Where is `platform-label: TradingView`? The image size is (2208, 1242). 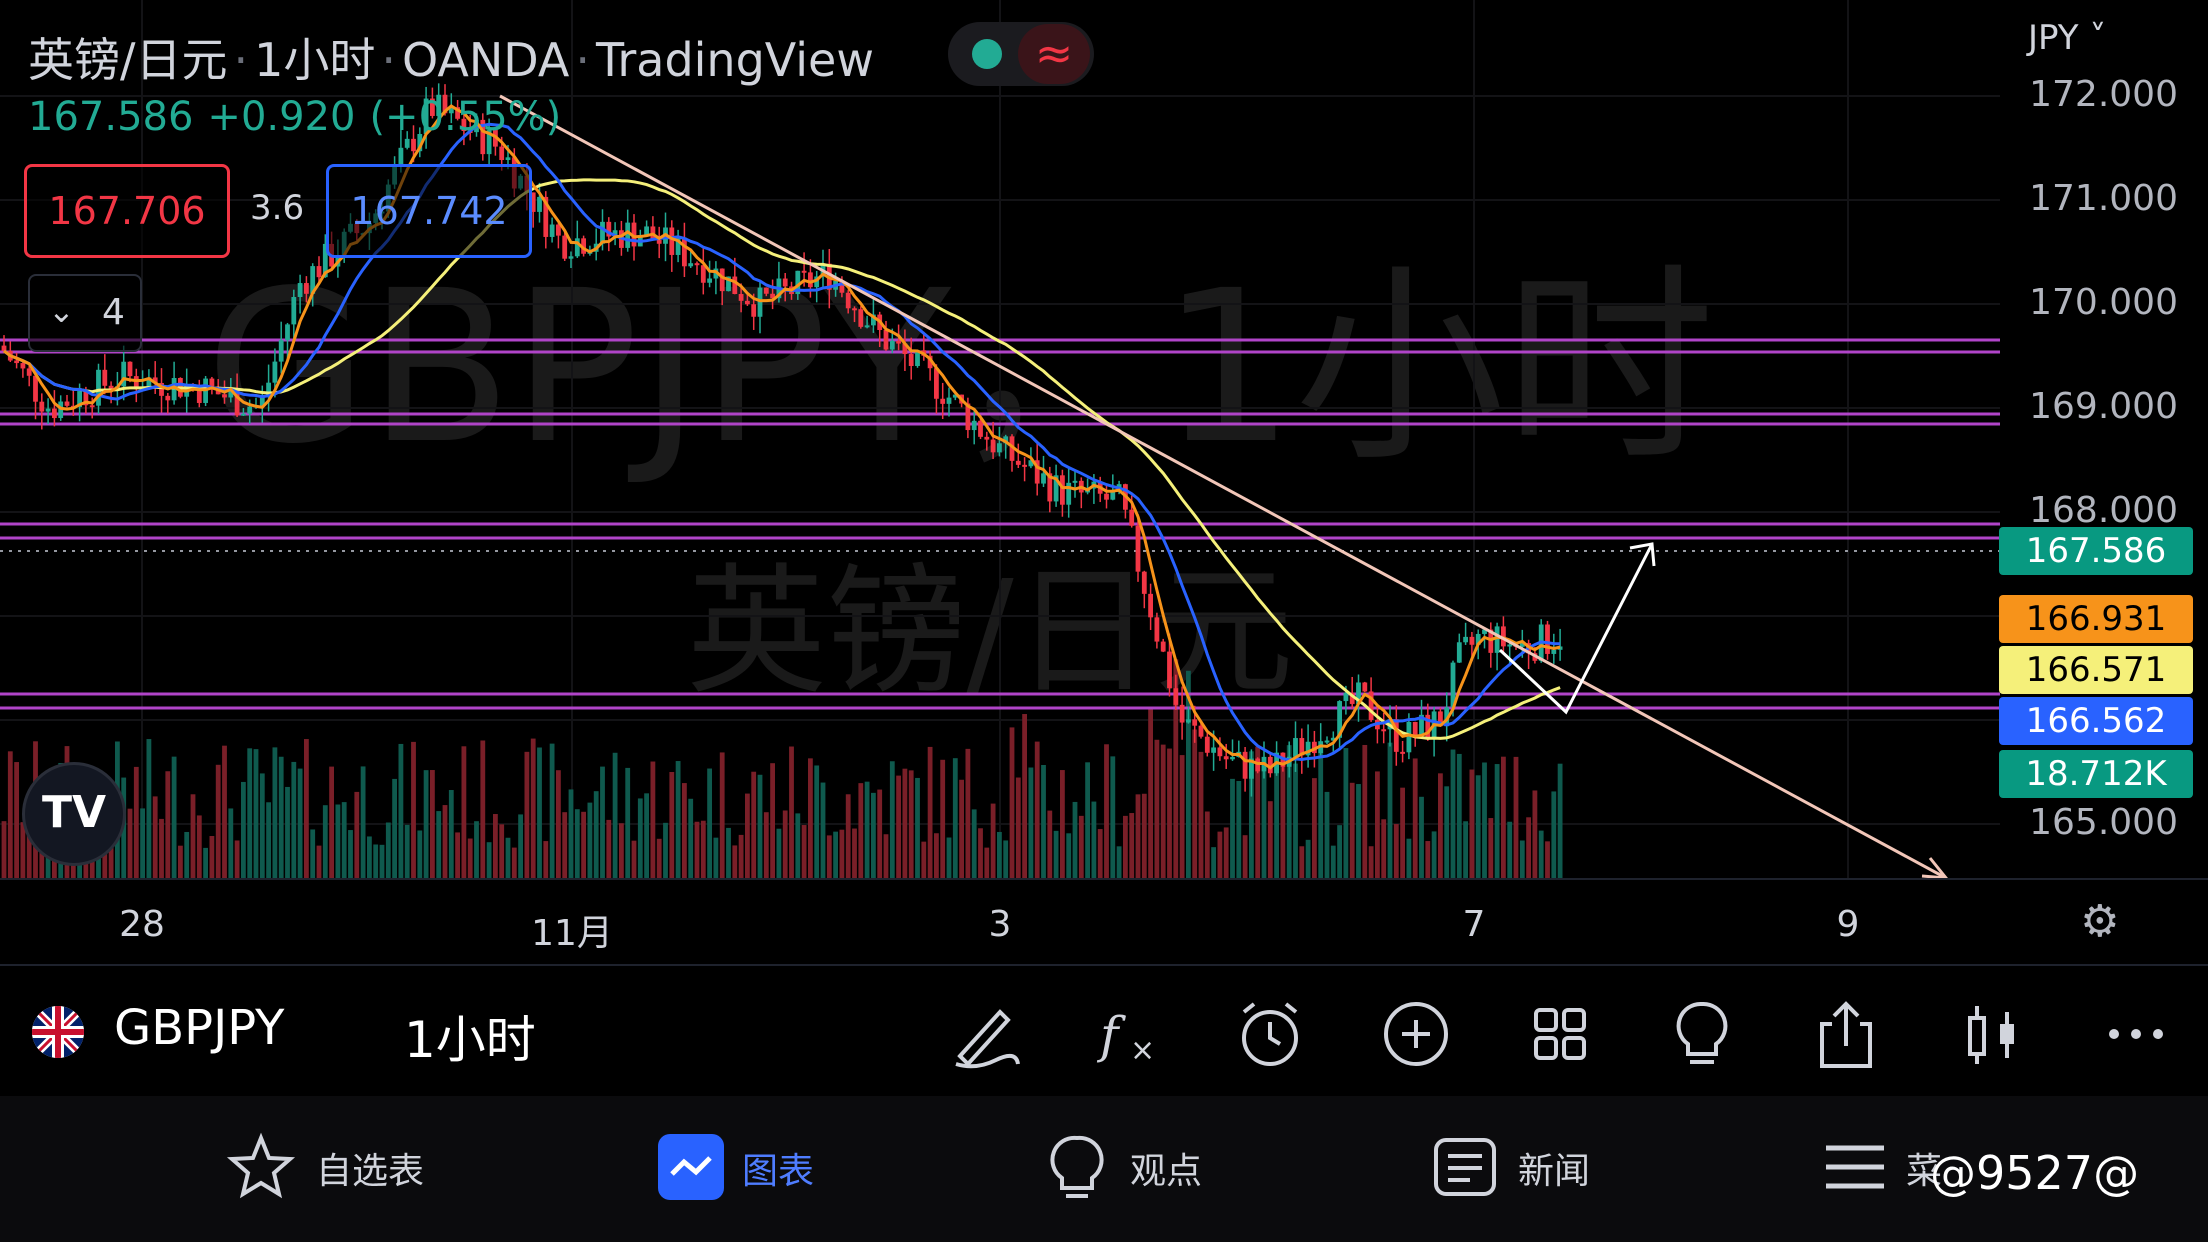 platform-label: TradingView is located at coordinates (735, 60).